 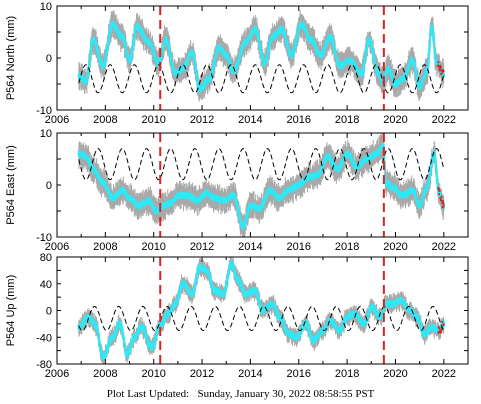 I want to click on y-tick-label: -80, so click(x=44, y=365).